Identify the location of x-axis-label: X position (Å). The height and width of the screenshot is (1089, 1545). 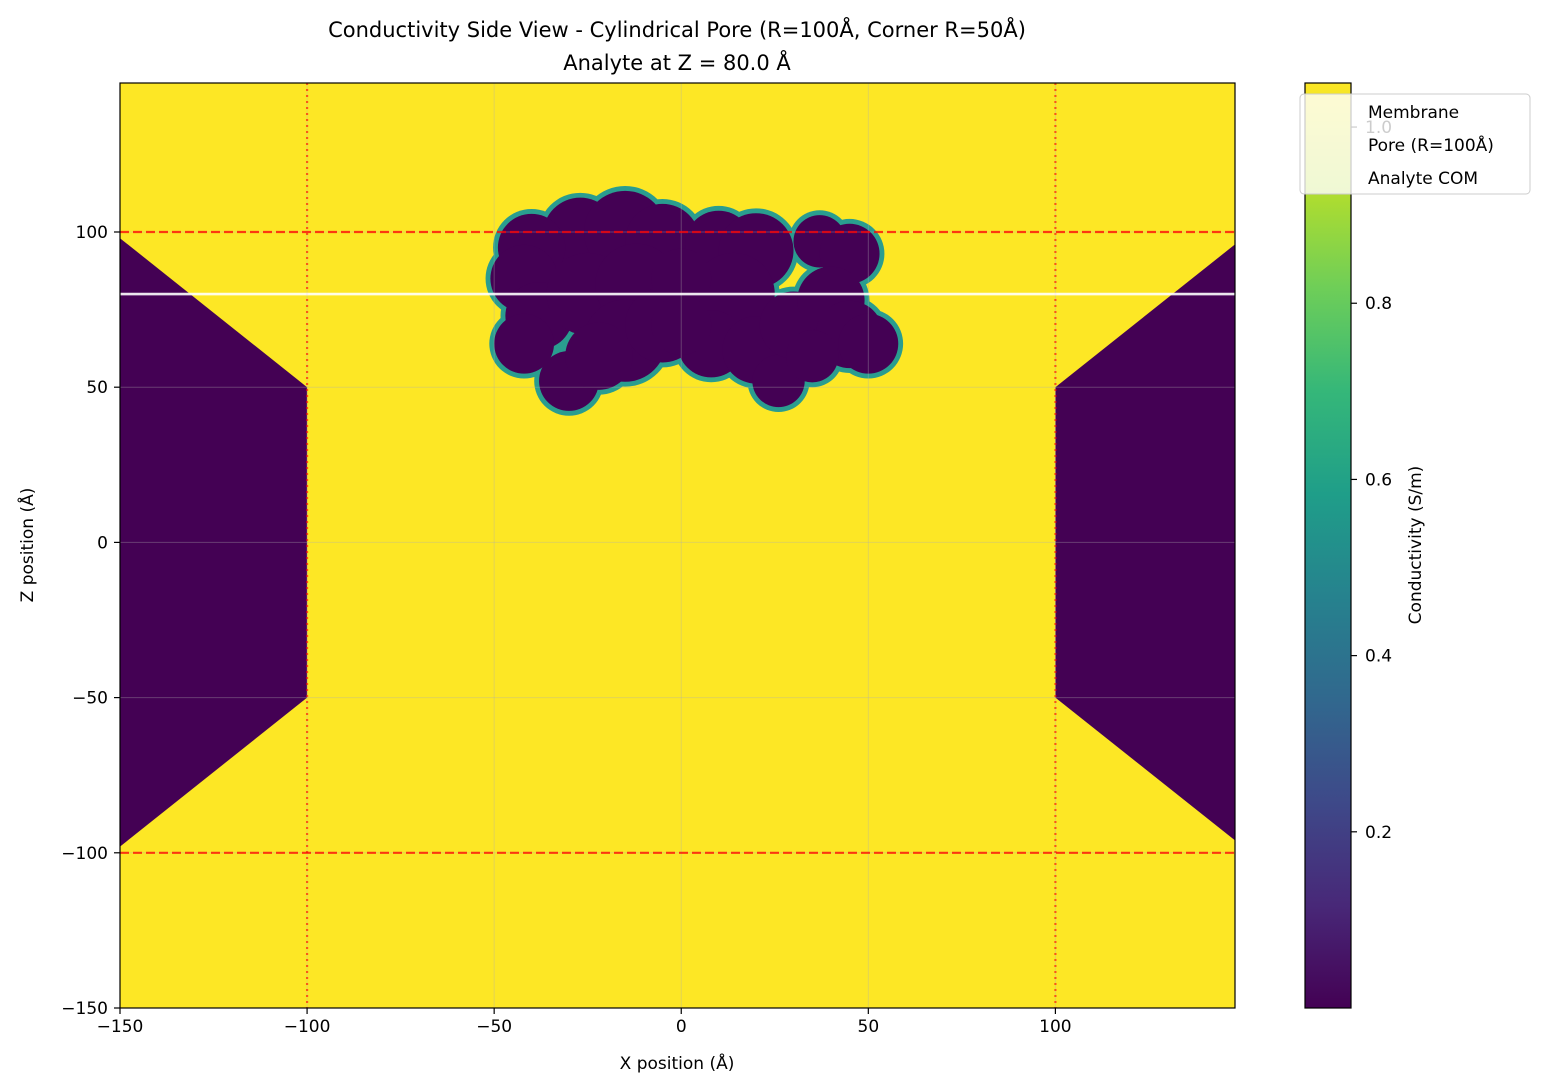
(677, 1063).